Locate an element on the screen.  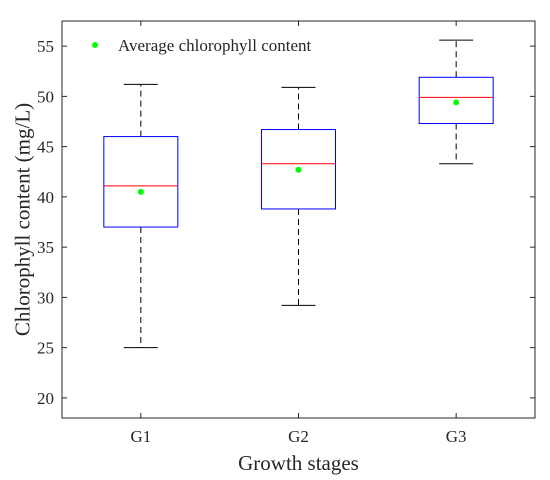
x-axis-title: Growth stages is located at coordinates (298, 463).